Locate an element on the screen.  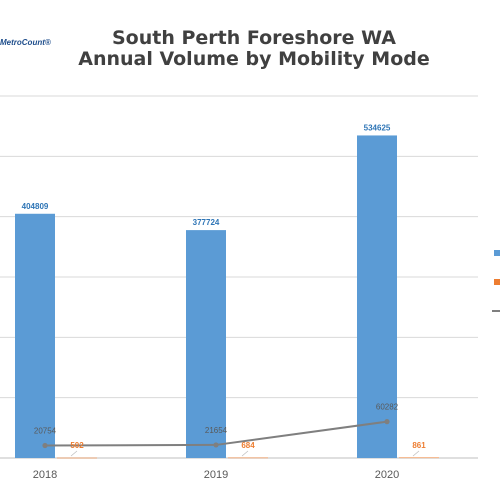
data-label-series-3: 60282 is located at coordinates (387, 407).